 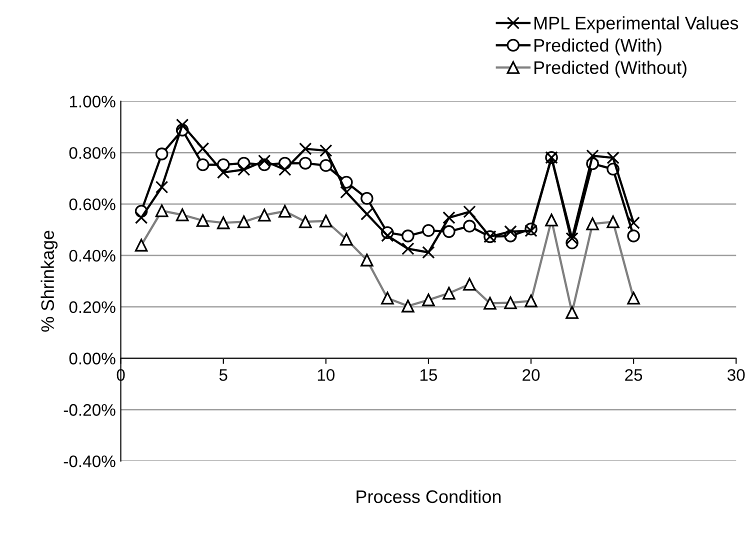 What do you see at coordinates (636, 25) in the screenshot?
I see `legend-label: MPL Experimental Values` at bounding box center [636, 25].